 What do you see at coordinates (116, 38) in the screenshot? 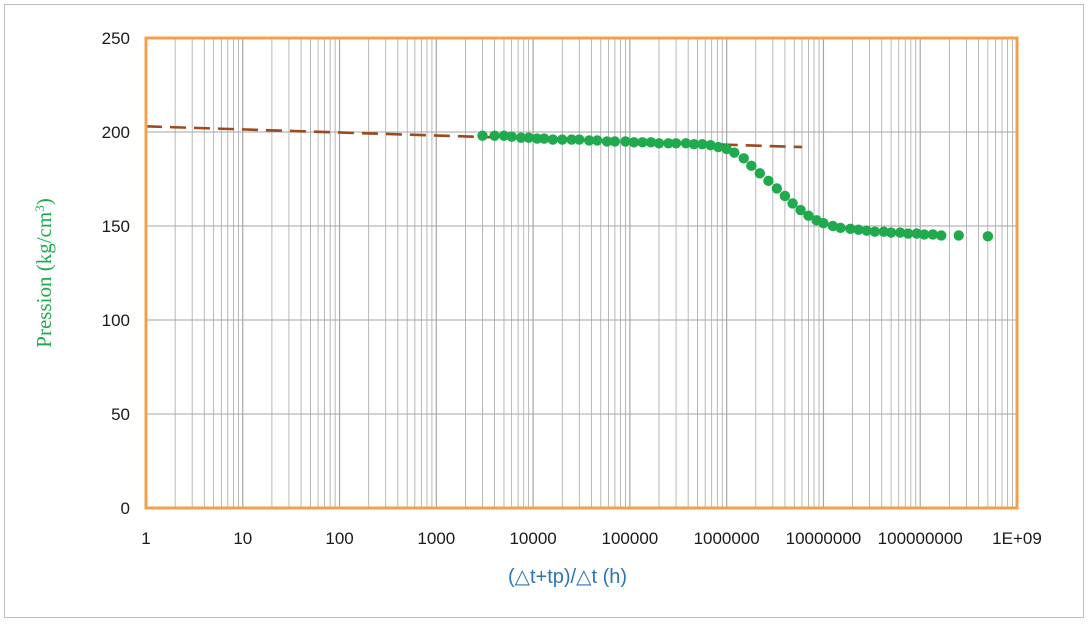
I see `y-tick-label: 250` at bounding box center [116, 38].